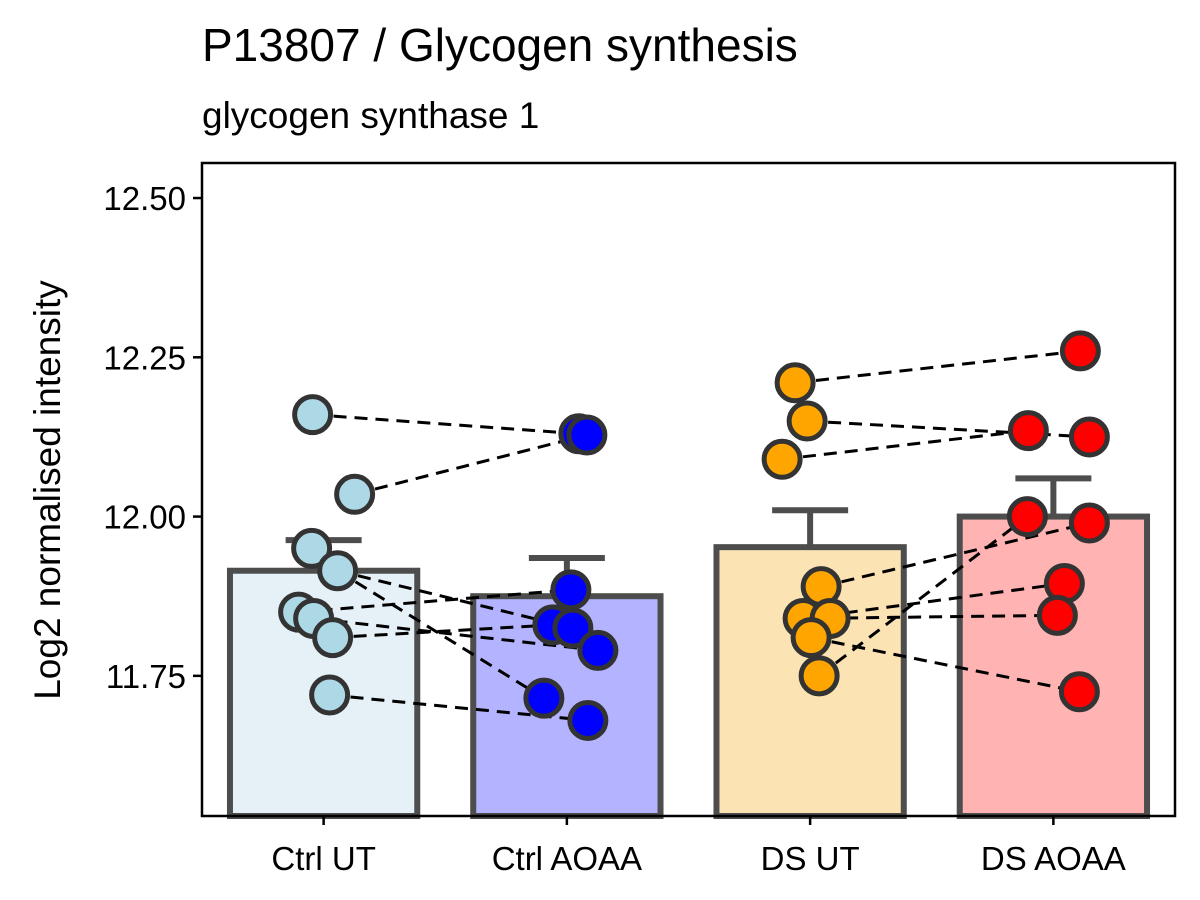 The image size is (1200, 900). What do you see at coordinates (371, 115) in the screenshot?
I see `chart-subtitle: glycogen synthase 1` at bounding box center [371, 115].